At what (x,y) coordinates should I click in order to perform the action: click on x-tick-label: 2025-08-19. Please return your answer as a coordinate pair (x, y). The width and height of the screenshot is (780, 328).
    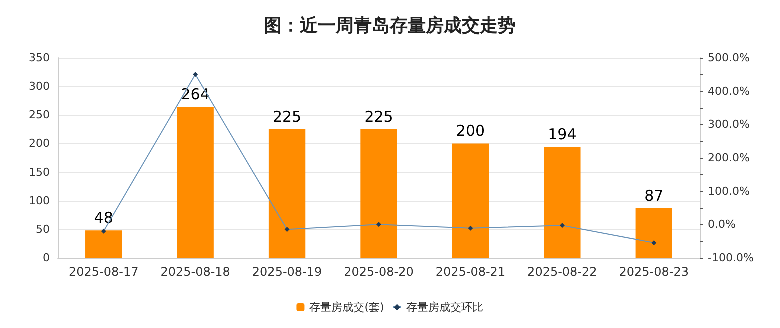
    Looking at the image, I should click on (287, 272).